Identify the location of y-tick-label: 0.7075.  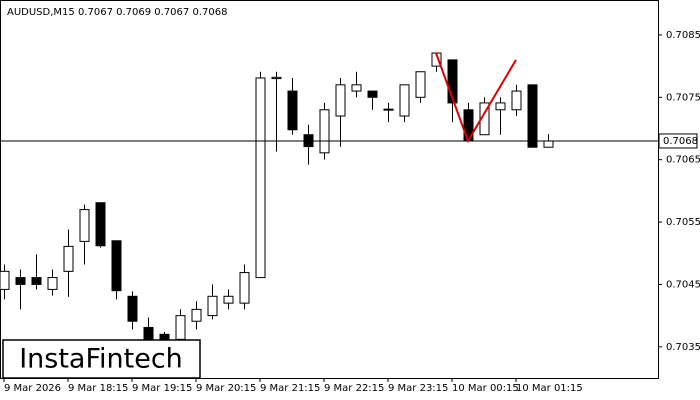
(683, 97).